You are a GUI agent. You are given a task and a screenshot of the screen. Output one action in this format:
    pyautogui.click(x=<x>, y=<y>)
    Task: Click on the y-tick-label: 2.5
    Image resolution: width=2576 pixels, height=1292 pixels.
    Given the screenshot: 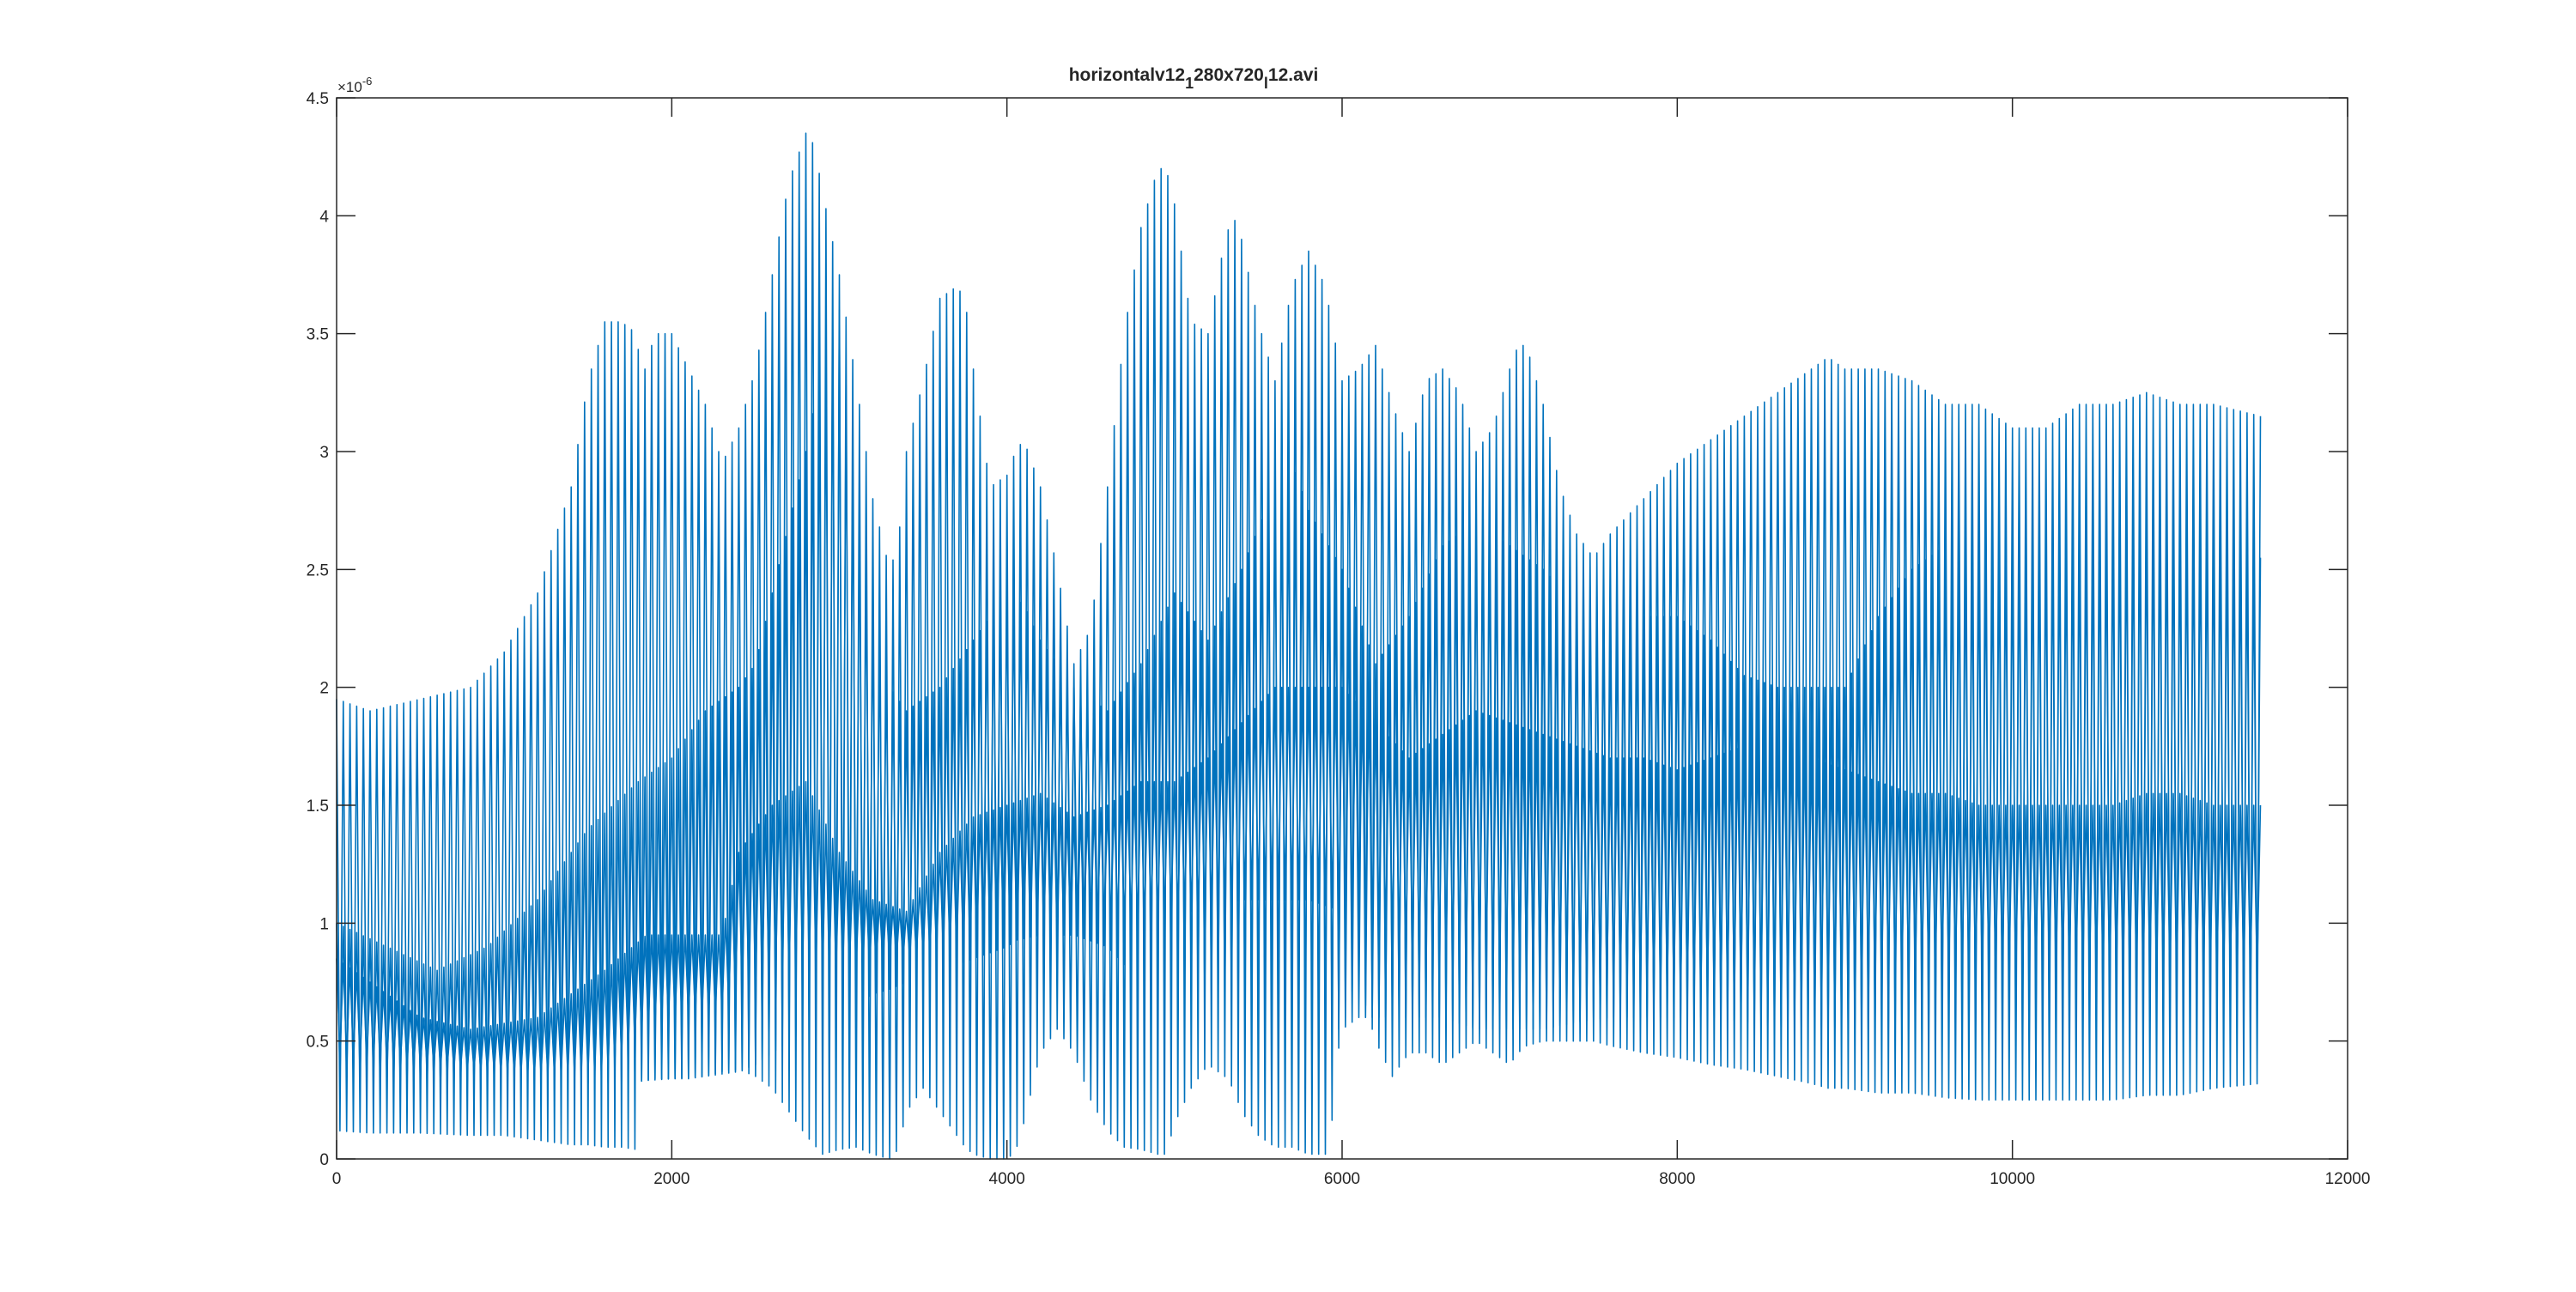 What is the action you would take?
    pyautogui.click(x=318, y=570)
    